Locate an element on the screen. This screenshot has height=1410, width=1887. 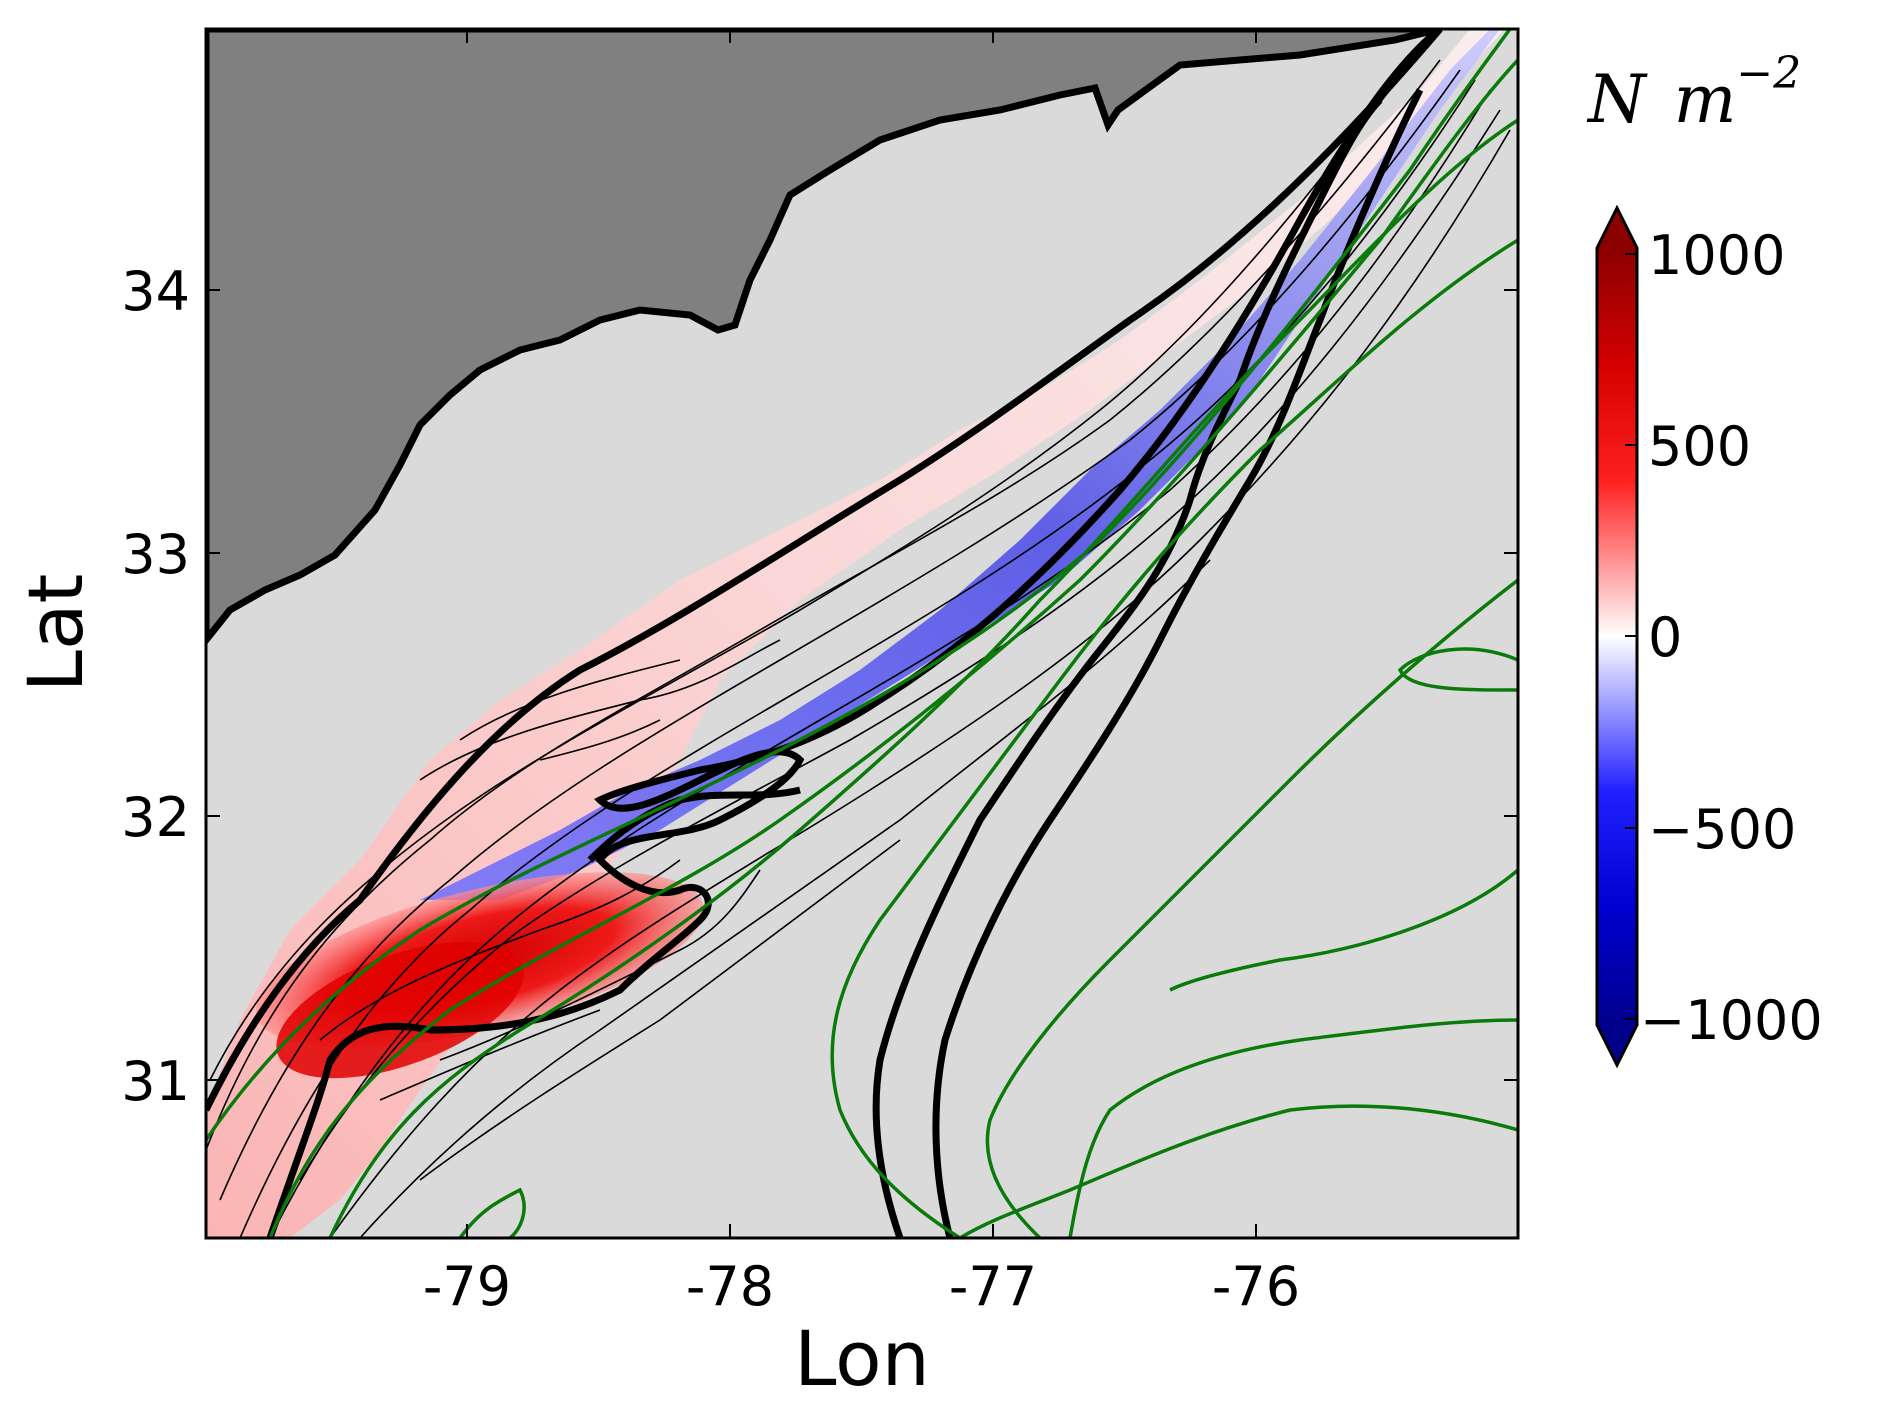
colorbar-tick-label: 0 is located at coordinates (1665, 637).